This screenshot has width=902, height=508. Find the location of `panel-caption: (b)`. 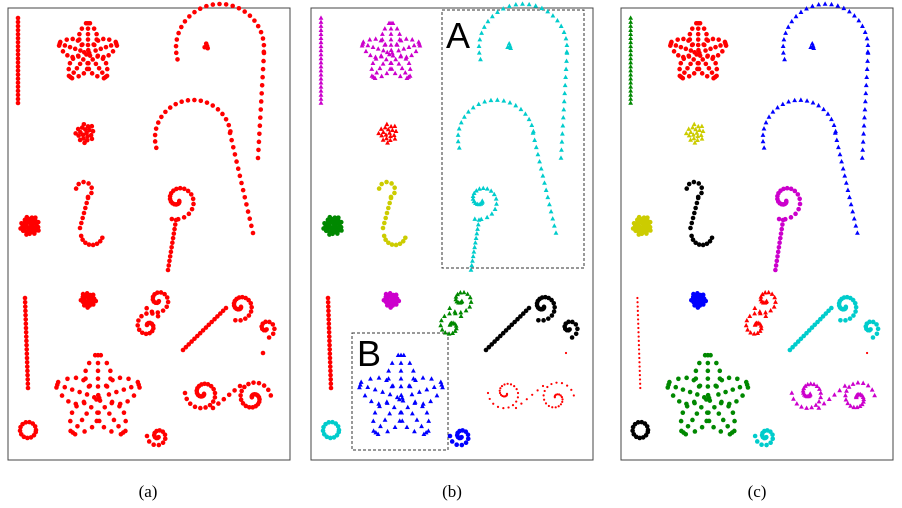

panel-caption: (b) is located at coordinates (452, 491).